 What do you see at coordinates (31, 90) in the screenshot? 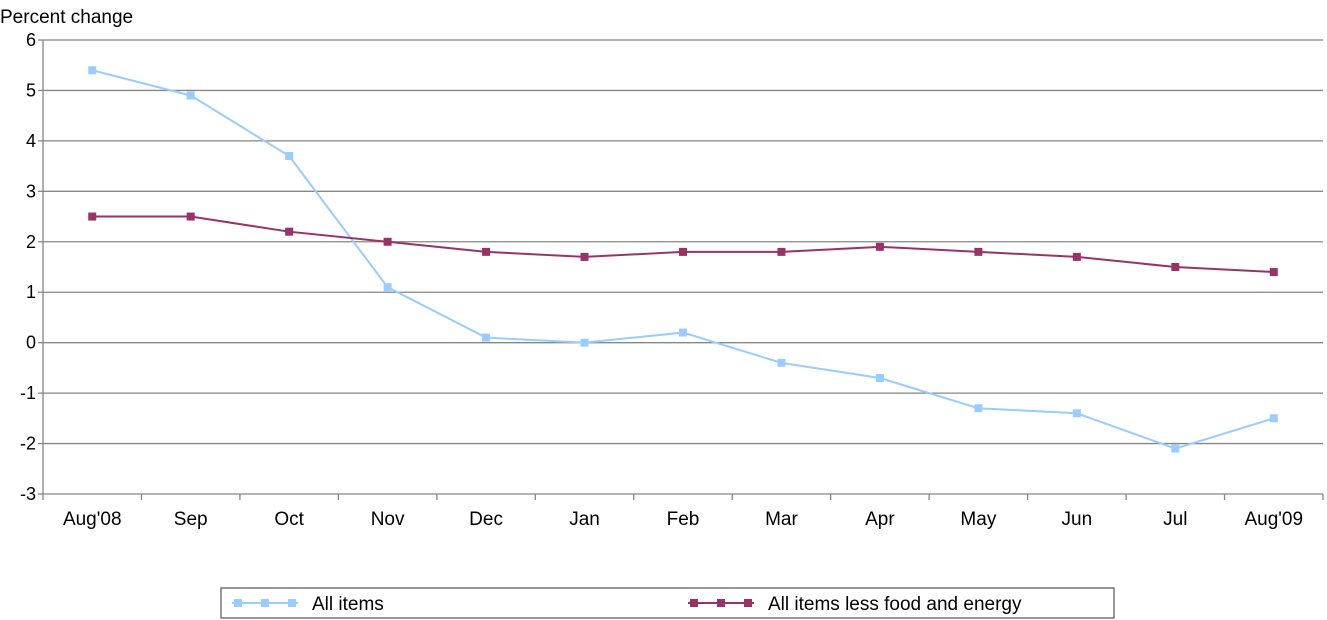
I see `y-tick-label: 5` at bounding box center [31, 90].